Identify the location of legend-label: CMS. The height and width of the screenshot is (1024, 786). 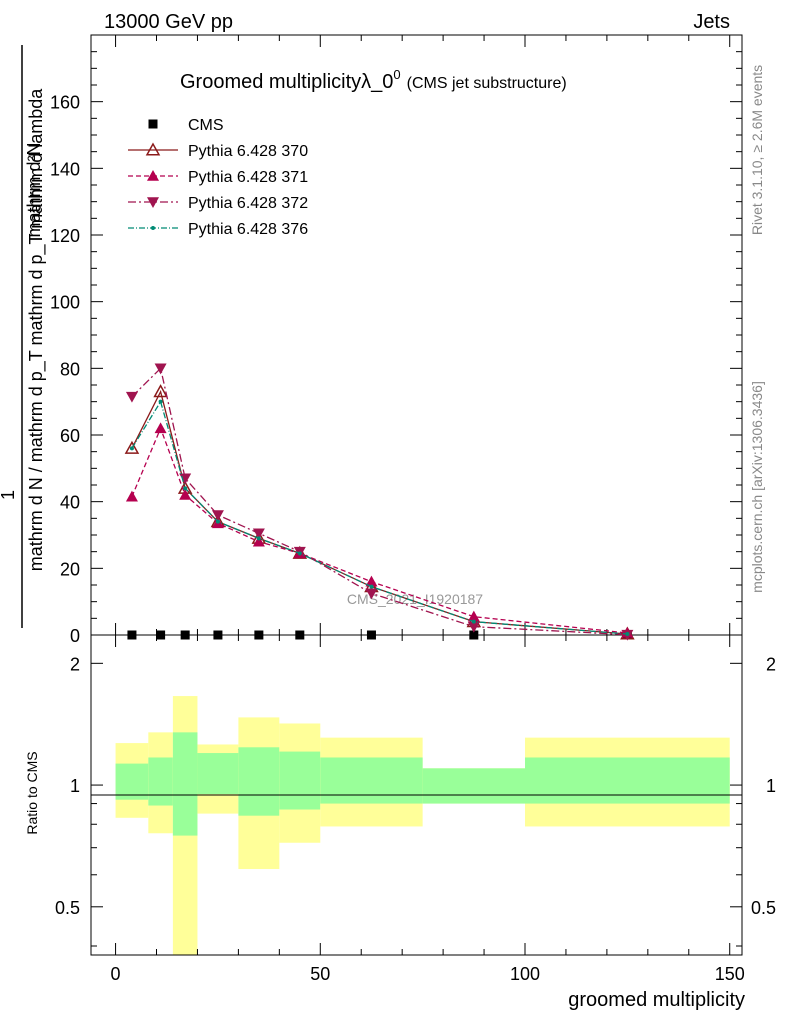
(206, 125).